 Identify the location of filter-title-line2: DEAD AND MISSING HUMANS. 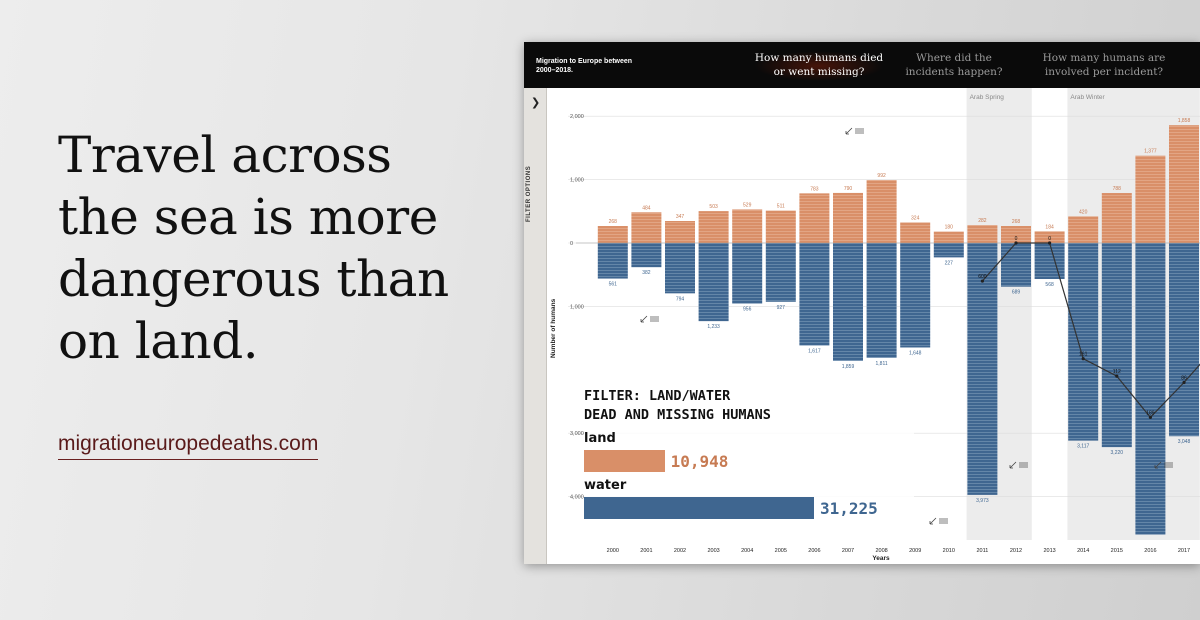
(677, 415).